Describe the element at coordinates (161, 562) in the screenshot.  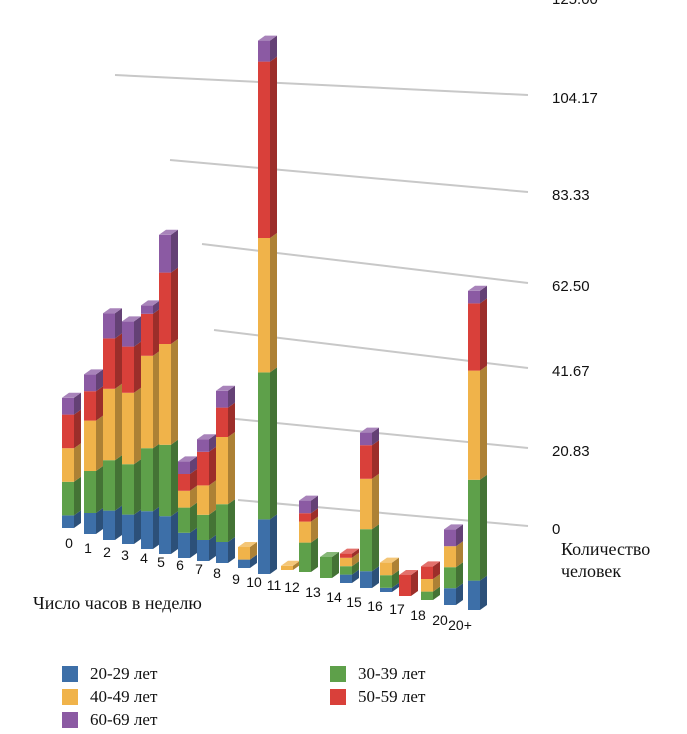
I see `x-category-label: 5` at that location.